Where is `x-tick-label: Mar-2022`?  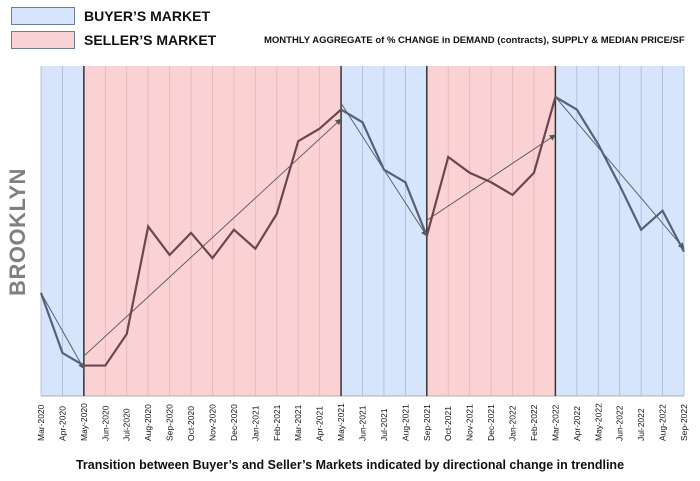
x-tick-label: Mar-2022 is located at coordinates (555, 422).